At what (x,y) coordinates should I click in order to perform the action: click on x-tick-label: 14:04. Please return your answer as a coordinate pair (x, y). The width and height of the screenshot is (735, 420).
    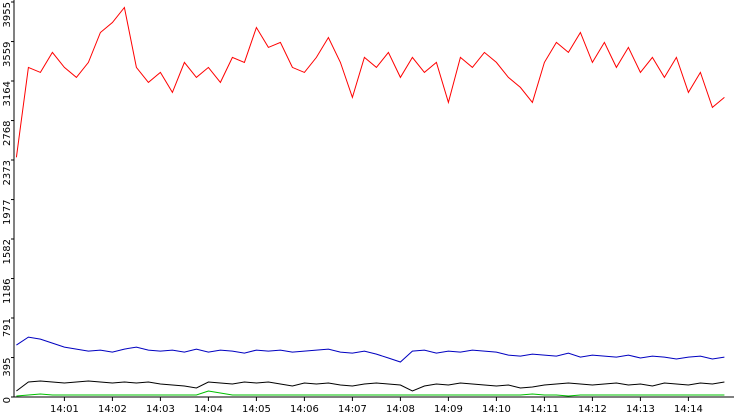
    Looking at the image, I should click on (208, 409).